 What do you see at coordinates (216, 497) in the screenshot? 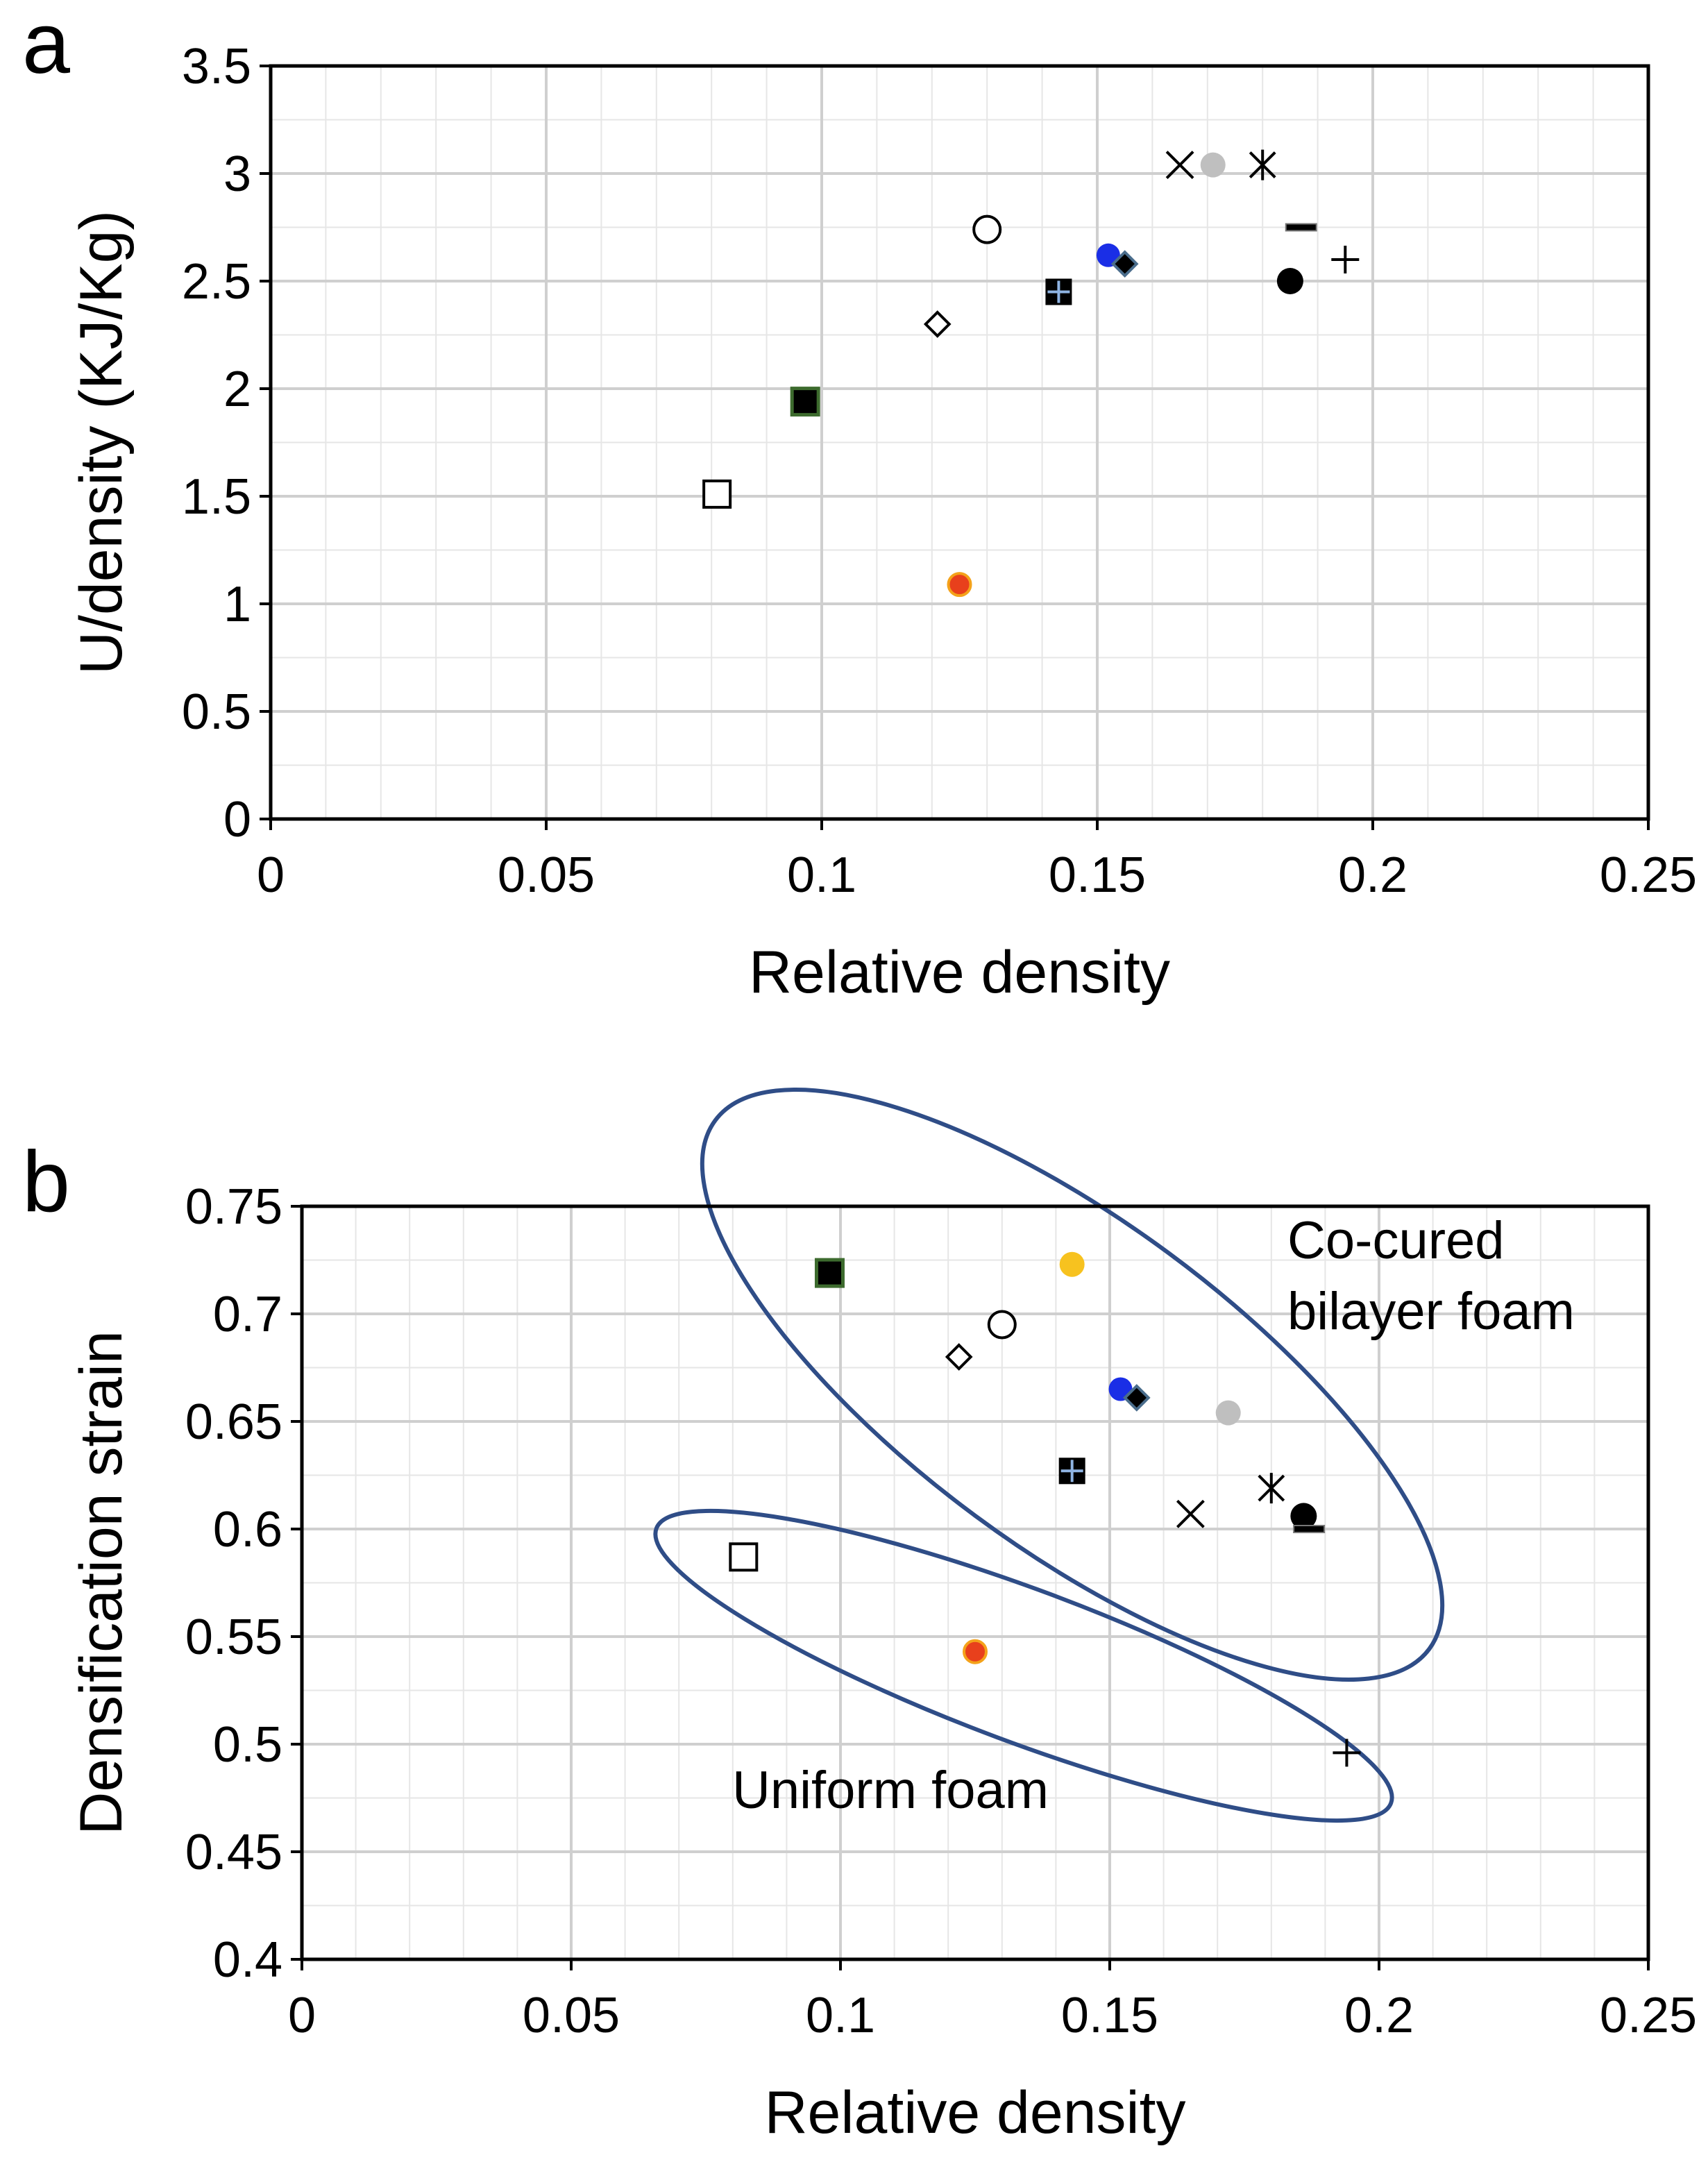
I see `y-tick-label: 1.5` at bounding box center [216, 497].